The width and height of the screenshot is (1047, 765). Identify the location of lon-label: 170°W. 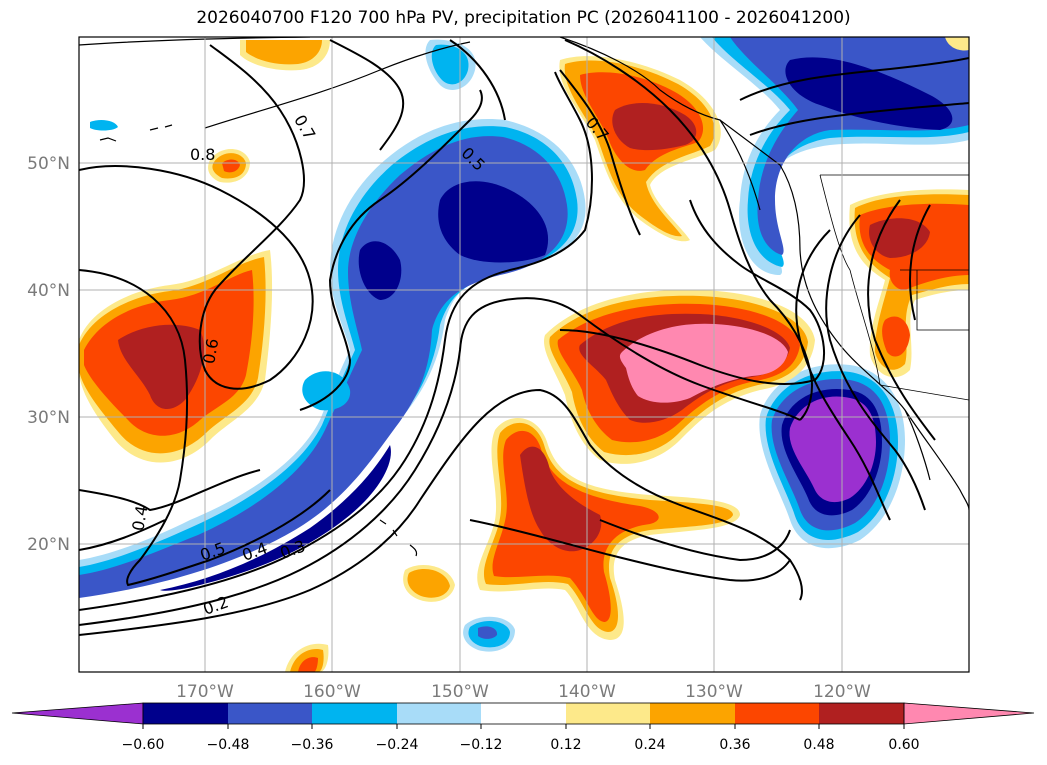
(205, 692).